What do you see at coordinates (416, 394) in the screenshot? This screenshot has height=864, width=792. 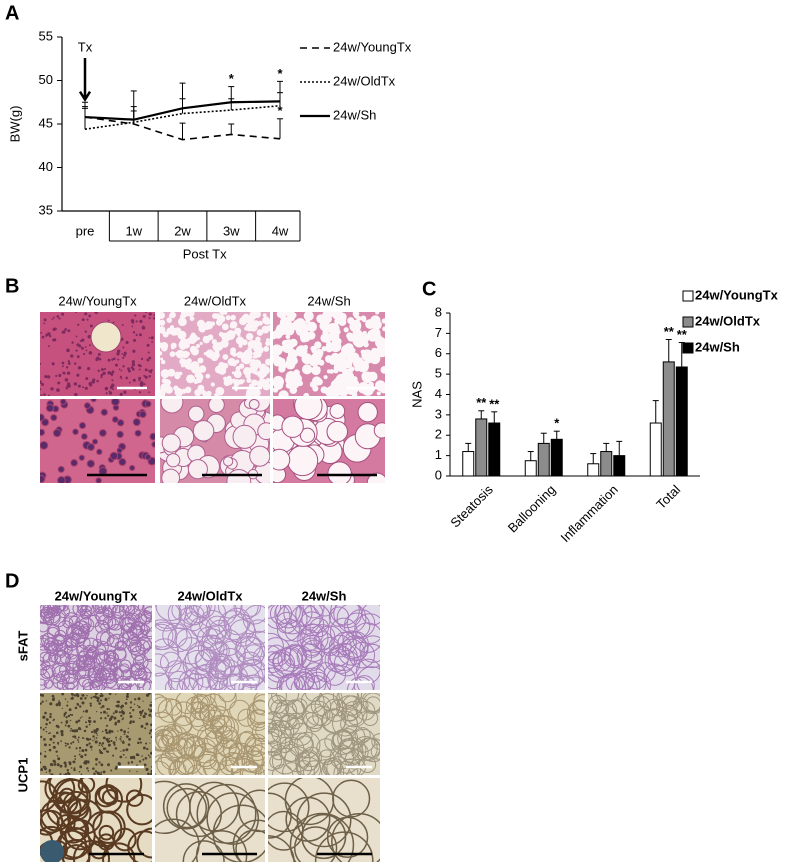 I see `y-axis-label: NAS` at bounding box center [416, 394].